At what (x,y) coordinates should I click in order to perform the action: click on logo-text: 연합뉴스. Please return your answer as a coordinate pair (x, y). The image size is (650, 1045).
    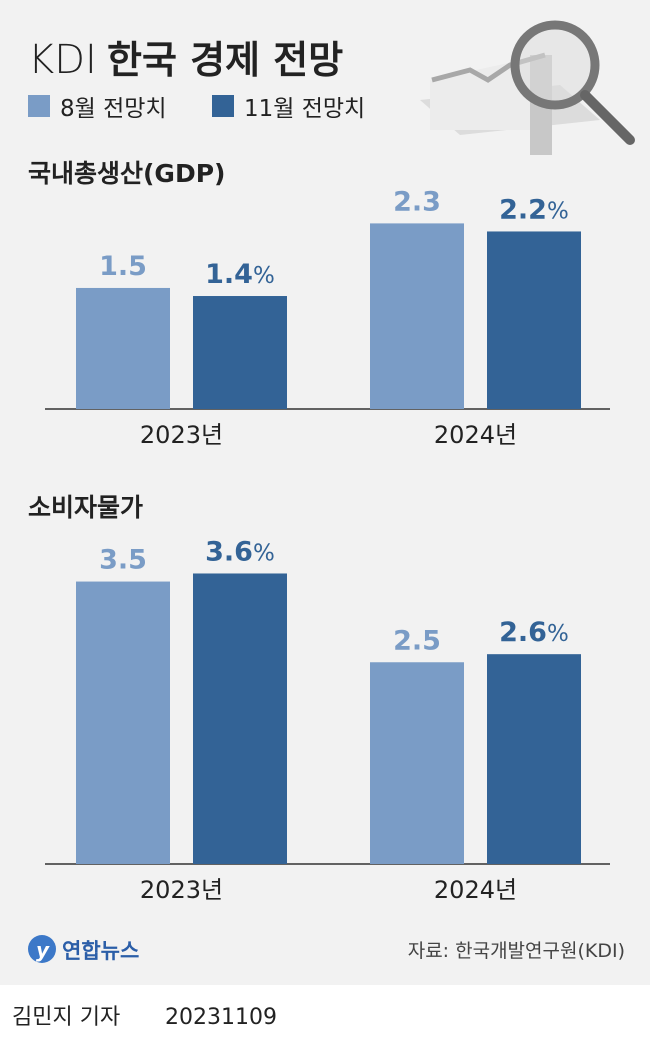
    Looking at the image, I should click on (100, 951).